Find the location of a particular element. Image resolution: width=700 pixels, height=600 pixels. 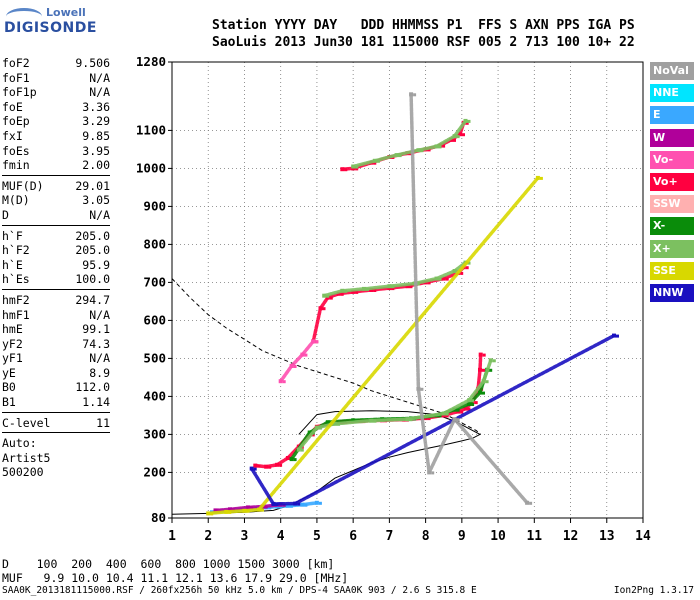

param-name: h`E is located at coordinates (12, 264).